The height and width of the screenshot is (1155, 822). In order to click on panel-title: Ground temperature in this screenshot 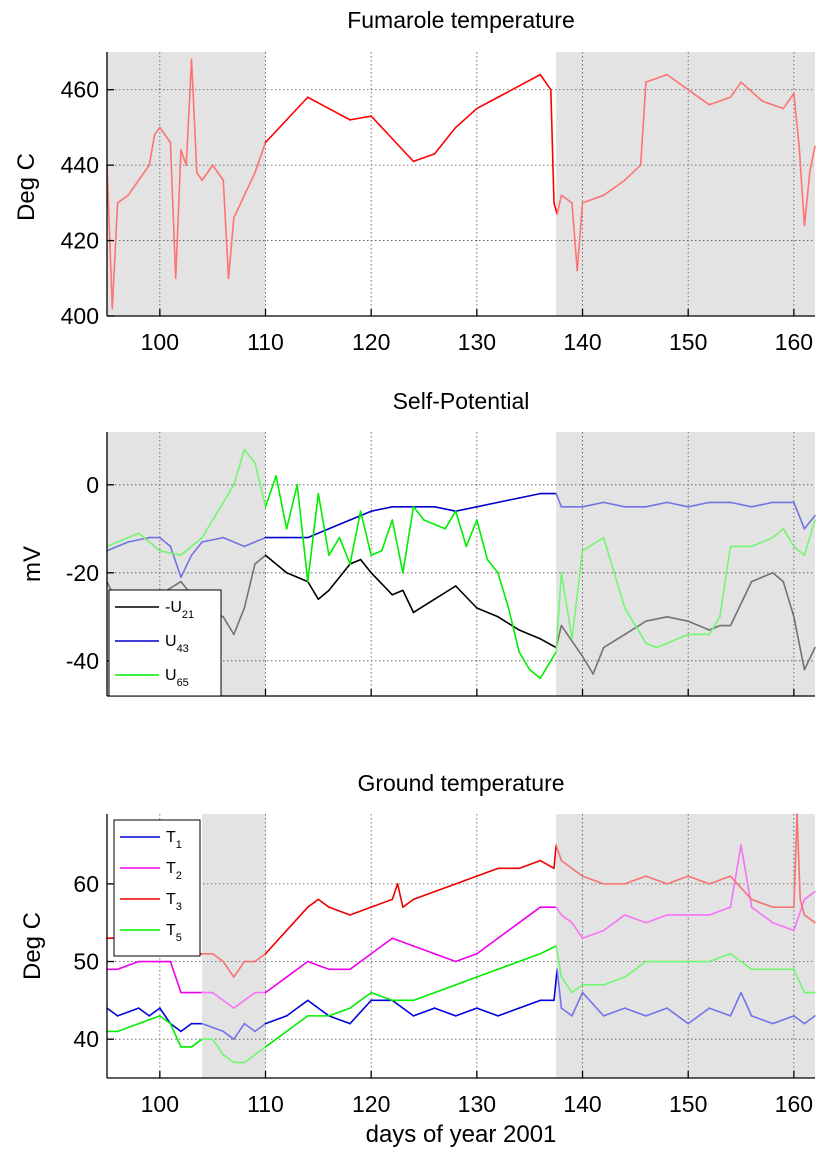, I will do `click(460, 783)`.